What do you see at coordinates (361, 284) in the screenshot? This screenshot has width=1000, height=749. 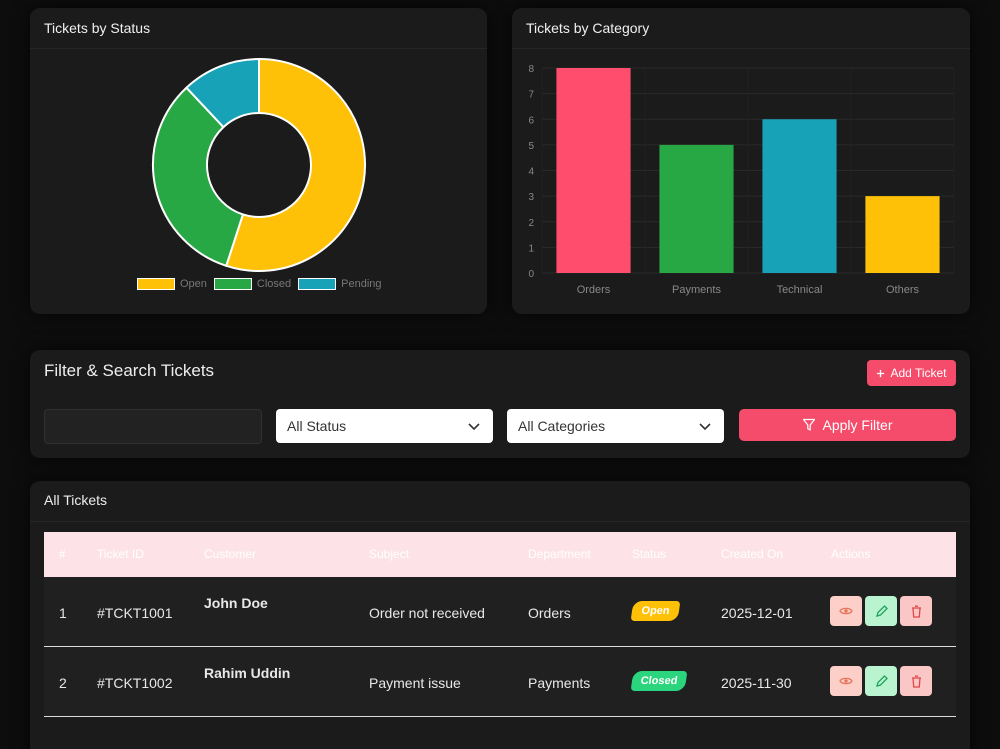 I see `legend-label-pending: Pending` at bounding box center [361, 284].